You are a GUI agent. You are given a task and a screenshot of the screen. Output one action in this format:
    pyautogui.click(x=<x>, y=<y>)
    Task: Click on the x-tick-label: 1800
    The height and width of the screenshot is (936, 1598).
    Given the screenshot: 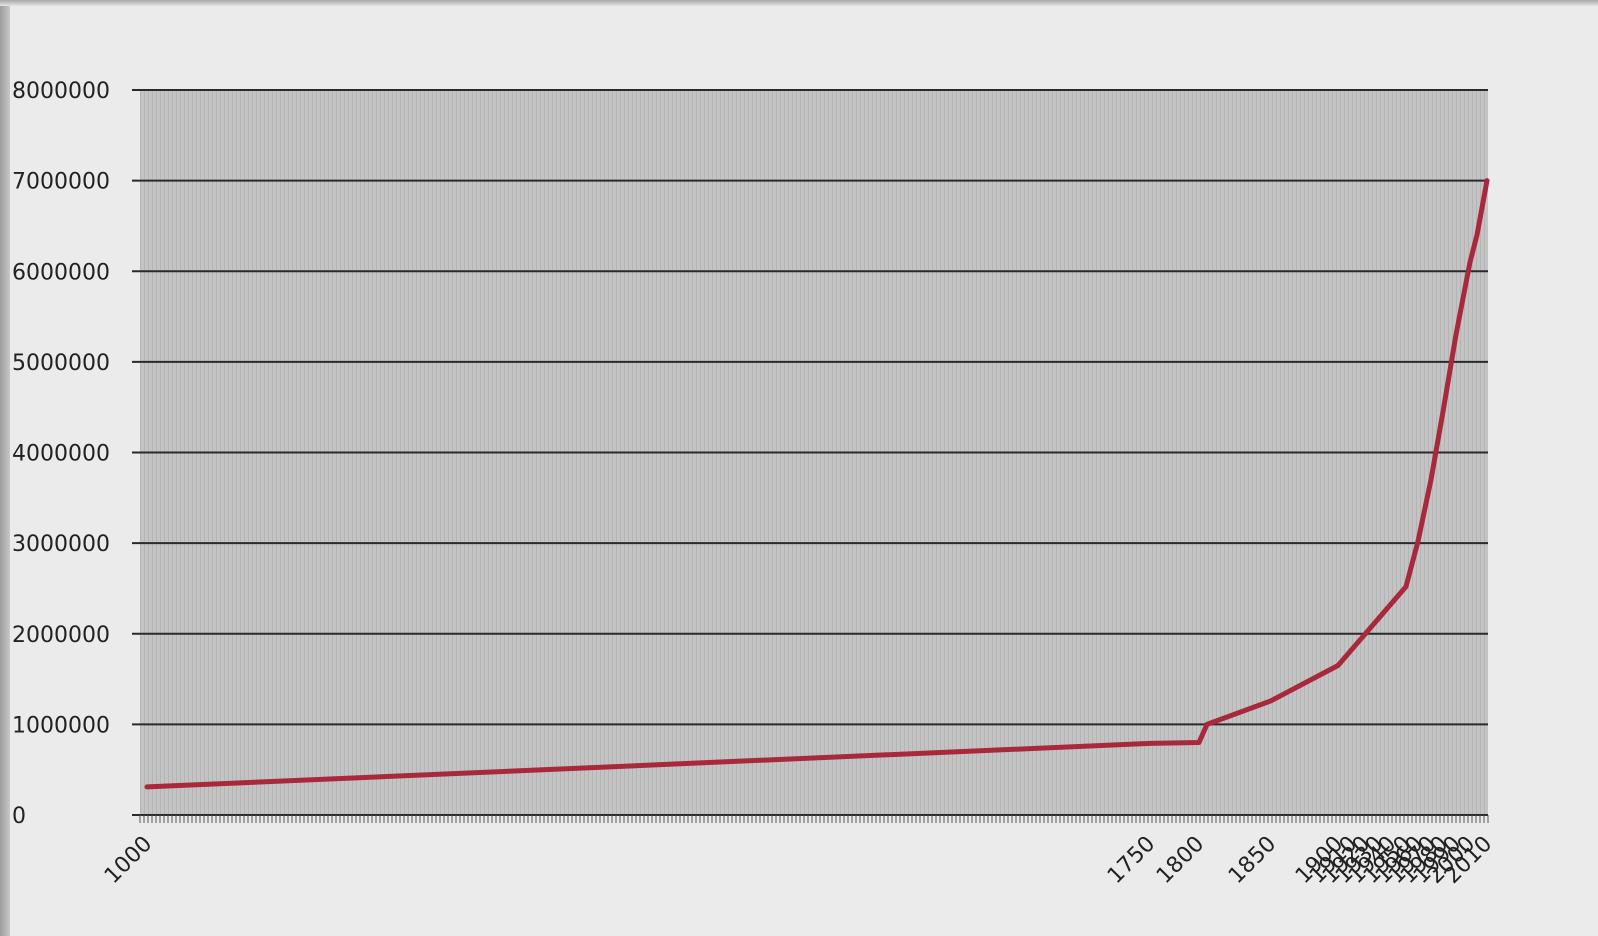 What is the action you would take?
    pyautogui.click(x=1180, y=860)
    